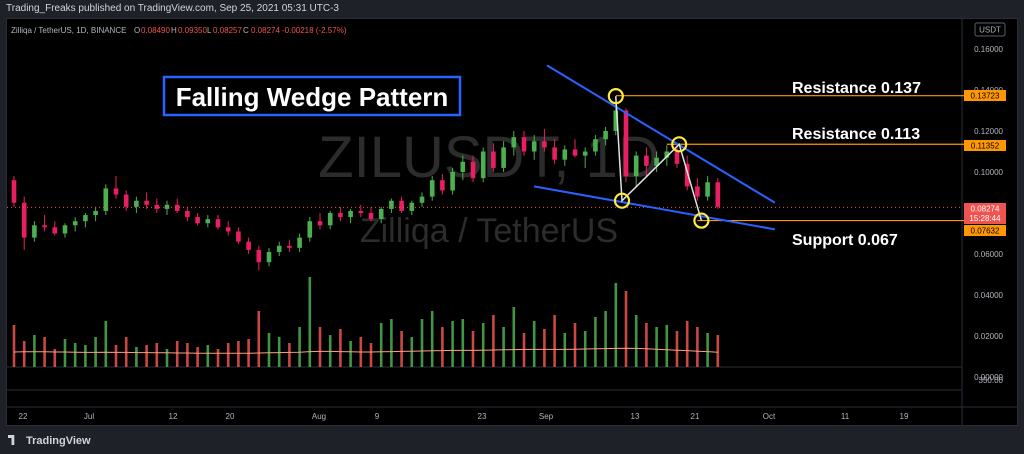 The image size is (1024, 454). I want to click on price-axis-tick: 0.10000, so click(988, 172).